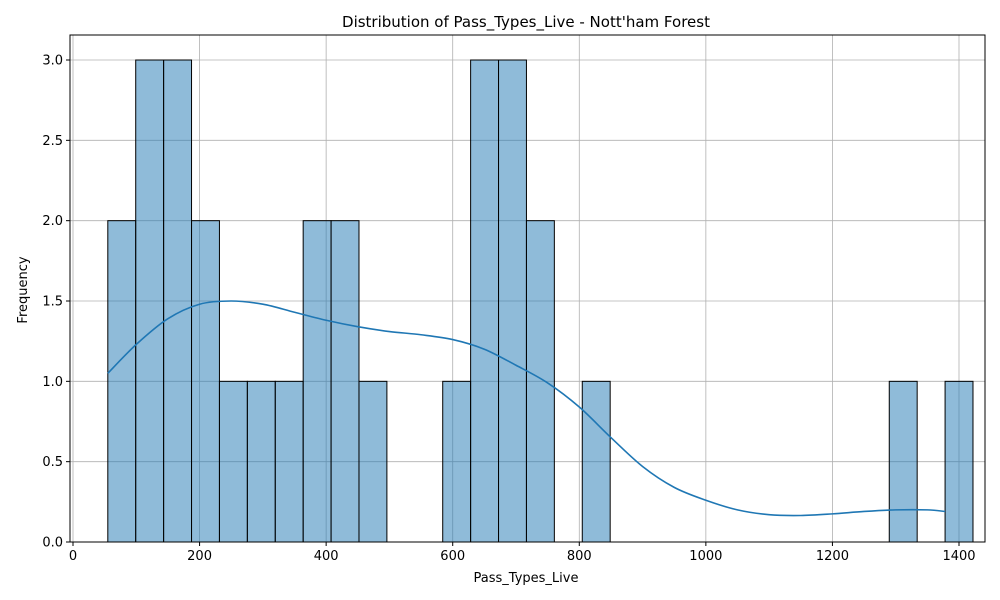  What do you see at coordinates (52, 543) in the screenshot?
I see `y-tick-label: 0.0` at bounding box center [52, 543].